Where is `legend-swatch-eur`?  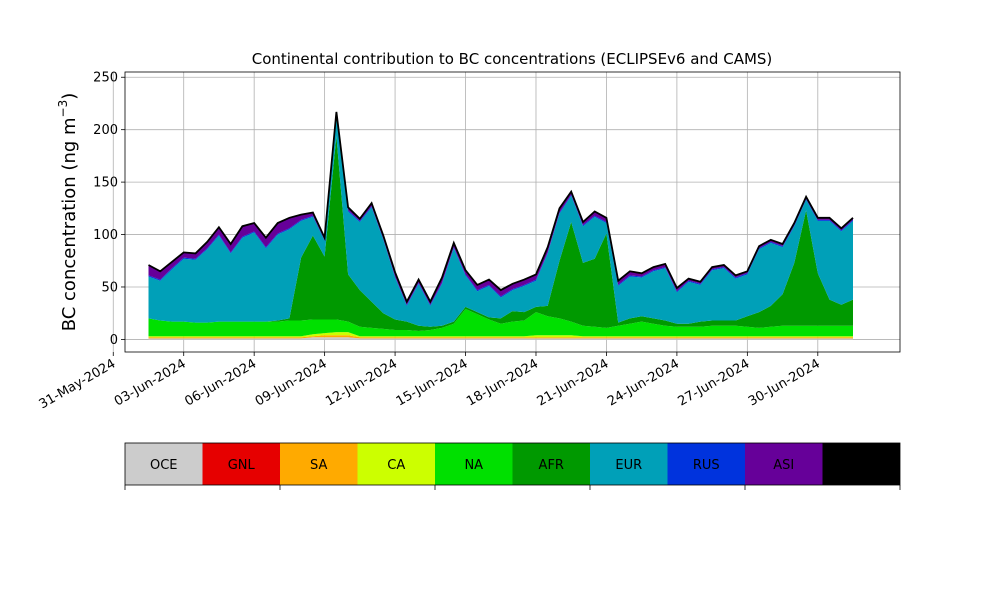 legend-swatch-eur is located at coordinates (629, 464).